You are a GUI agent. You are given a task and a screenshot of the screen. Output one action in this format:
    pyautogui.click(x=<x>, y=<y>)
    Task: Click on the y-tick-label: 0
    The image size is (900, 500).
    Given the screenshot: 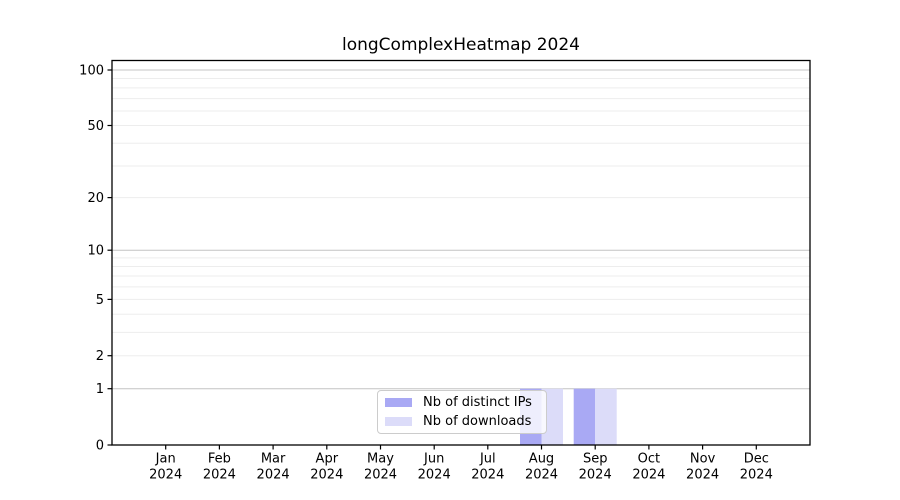 What is the action you would take?
    pyautogui.click(x=100, y=446)
    